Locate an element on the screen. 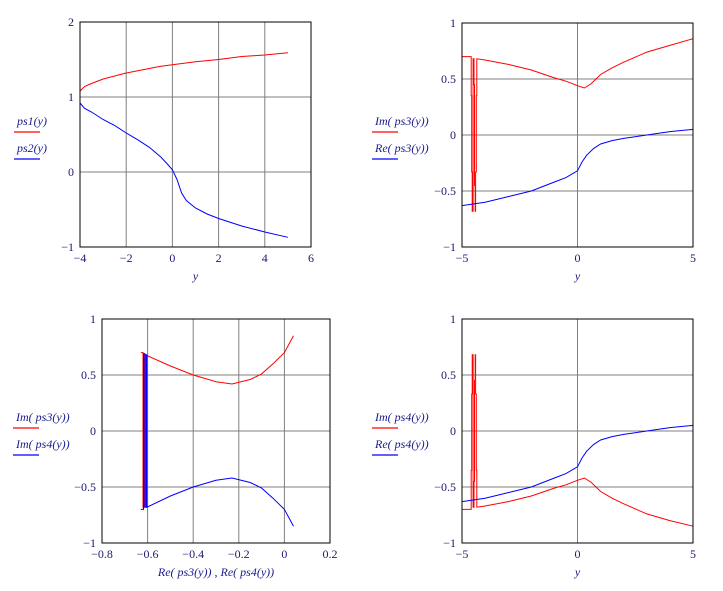 This screenshot has width=723, height=591. x-tick-label: −0.4 is located at coordinates (193, 554).